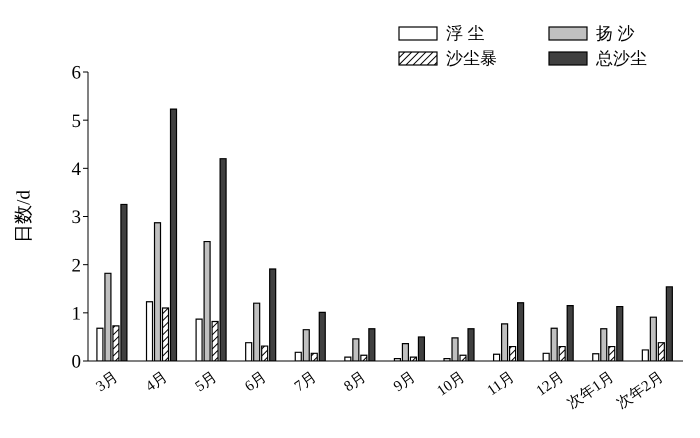 The image size is (700, 438). I want to click on x-tick-label: 6月, so click(256, 382).